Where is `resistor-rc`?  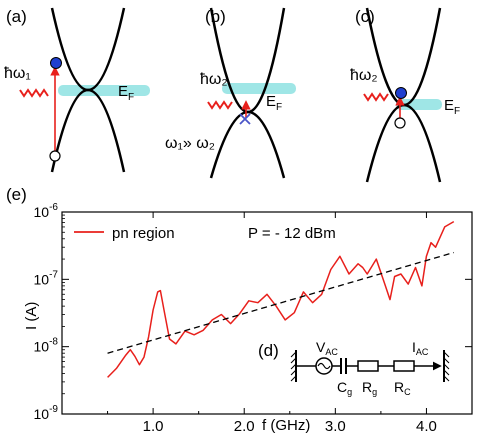
resistor-rc is located at coordinates (404, 366).